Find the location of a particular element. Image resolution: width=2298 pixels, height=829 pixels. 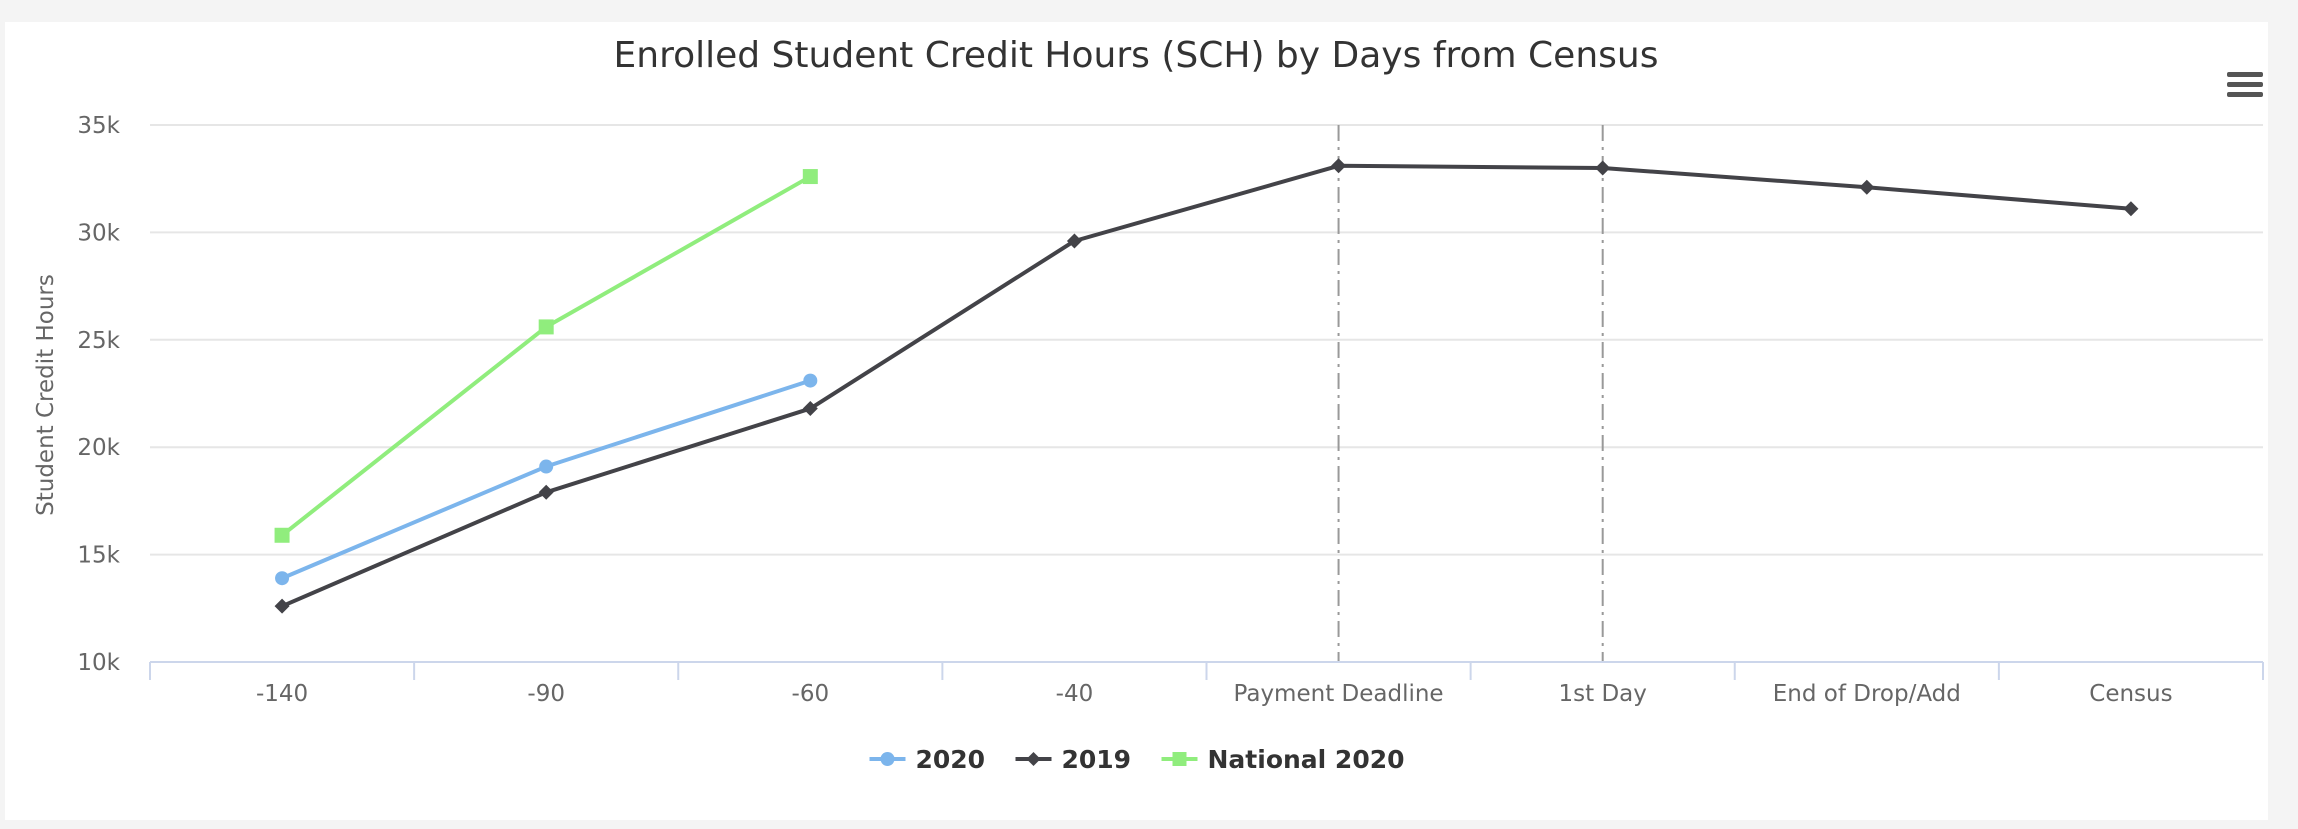

y-tick-label: 35k is located at coordinates (98, 126).